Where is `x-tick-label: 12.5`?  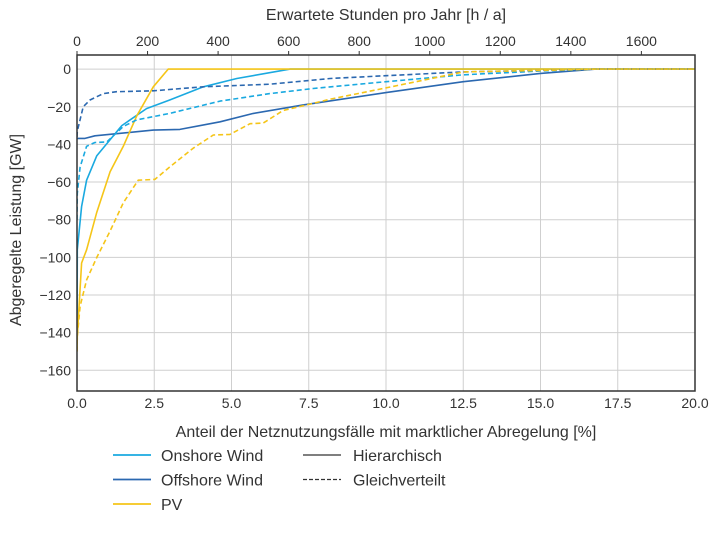
x-tick-label: 12.5 is located at coordinates (463, 403).